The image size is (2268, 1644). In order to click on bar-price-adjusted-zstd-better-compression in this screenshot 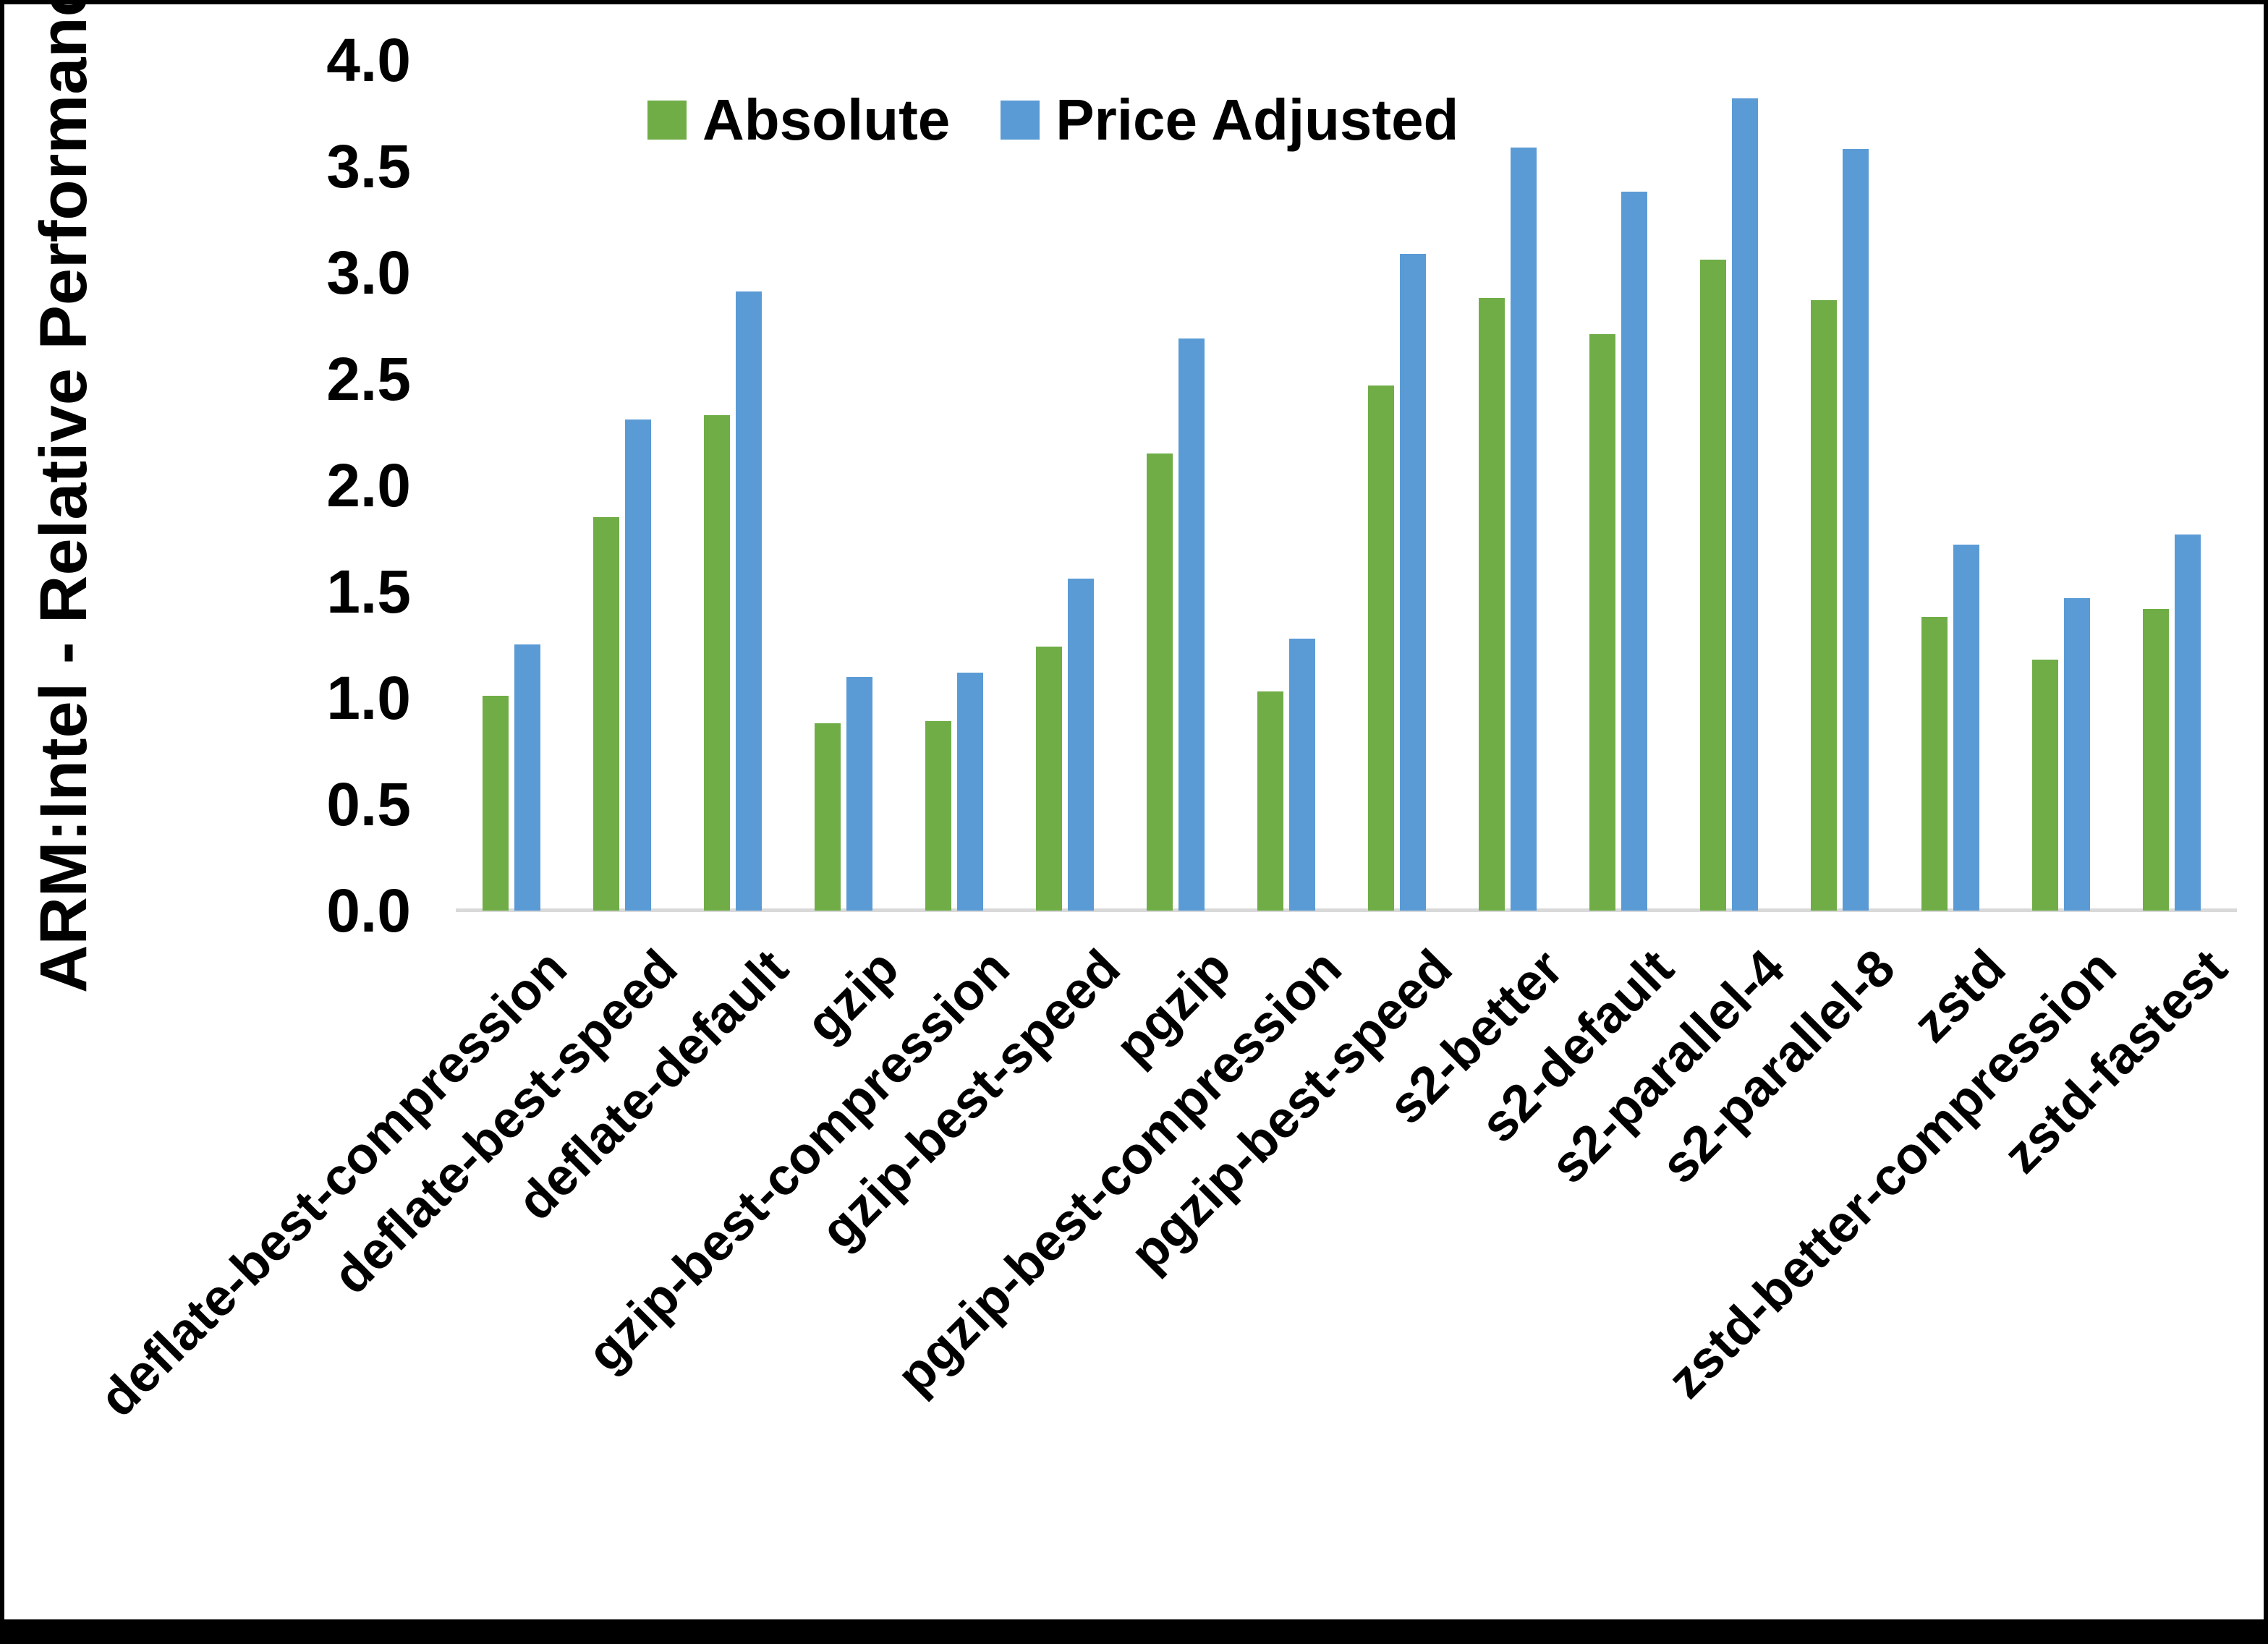, I will do `click(2077, 754)`.